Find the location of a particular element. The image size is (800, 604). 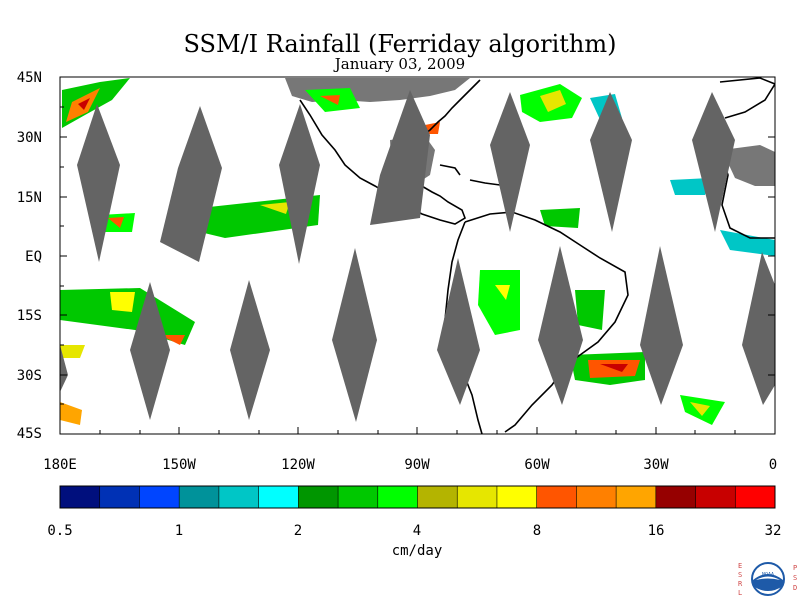

lat-label: 30N is located at coordinates (29, 138).